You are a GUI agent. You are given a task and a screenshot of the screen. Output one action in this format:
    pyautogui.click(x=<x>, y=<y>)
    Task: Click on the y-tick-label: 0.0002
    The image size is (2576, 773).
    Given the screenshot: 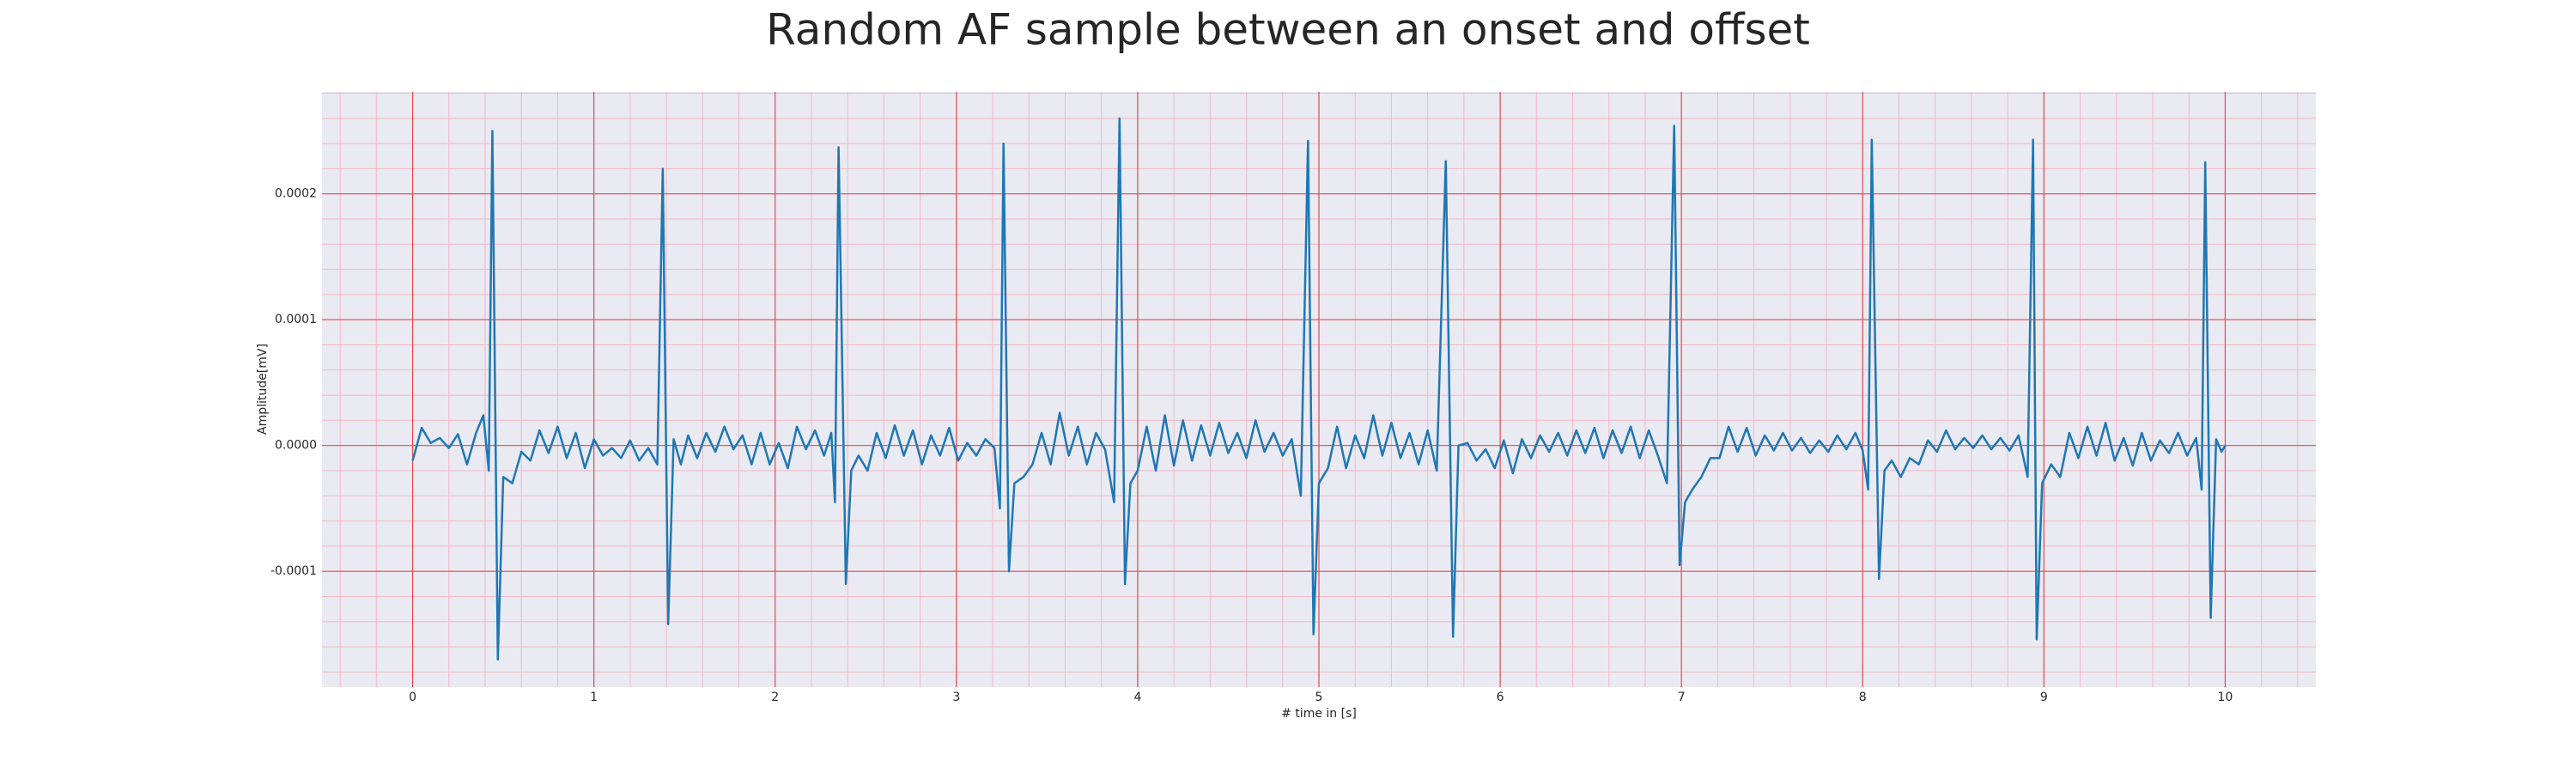 What is the action you would take?
    pyautogui.click(x=296, y=194)
    